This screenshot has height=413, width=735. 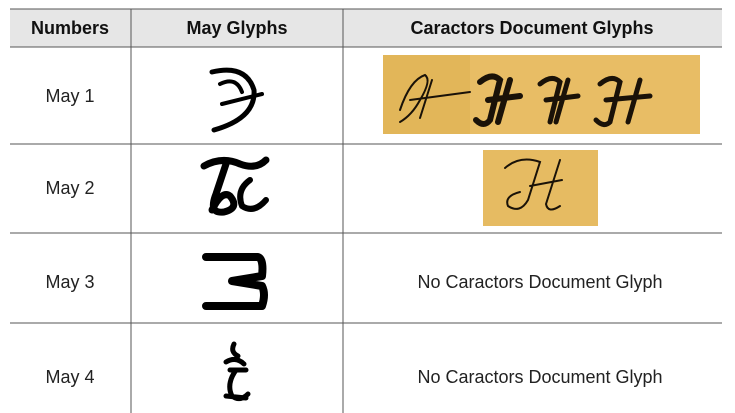 What do you see at coordinates (531, 28) in the screenshot?
I see `header-cell: Caractors Document Glyphs` at bounding box center [531, 28].